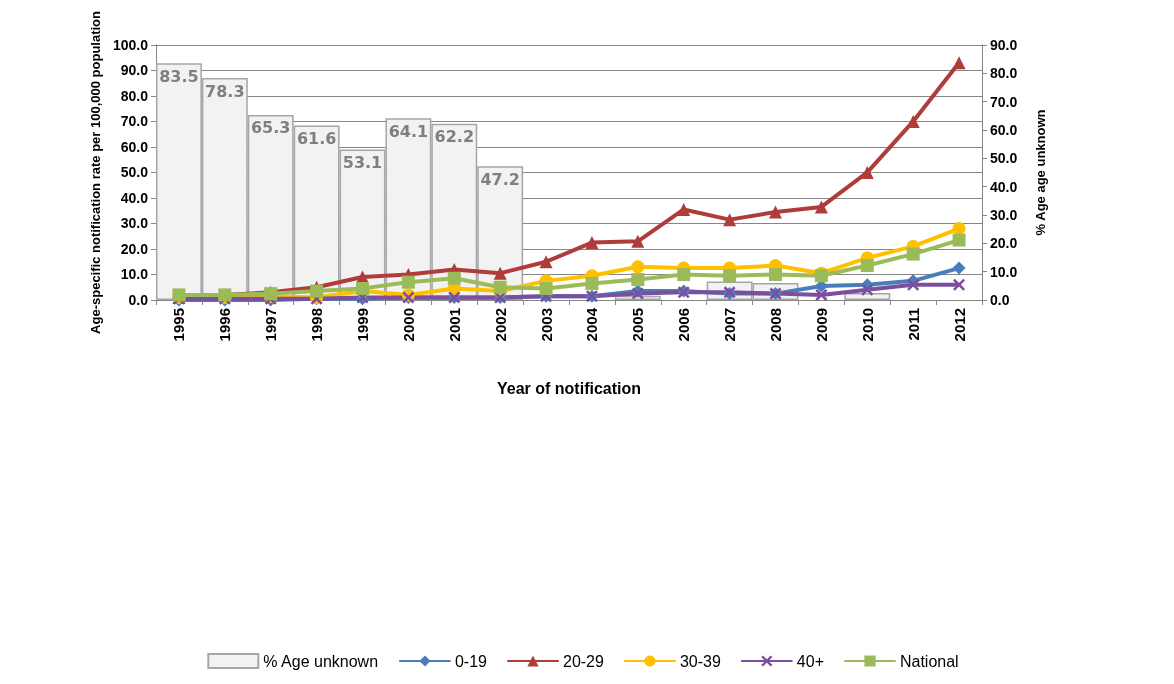 The width and height of the screenshot is (1174, 684). What do you see at coordinates (471, 661) in the screenshot?
I see `legend-label: 0-19` at bounding box center [471, 661].